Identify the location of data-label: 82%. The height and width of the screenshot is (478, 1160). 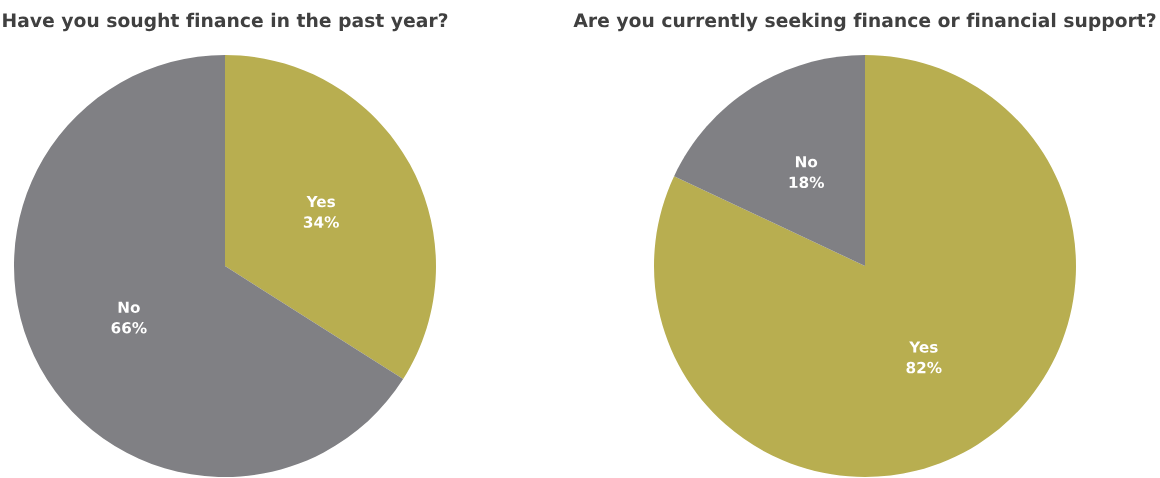
(924, 367).